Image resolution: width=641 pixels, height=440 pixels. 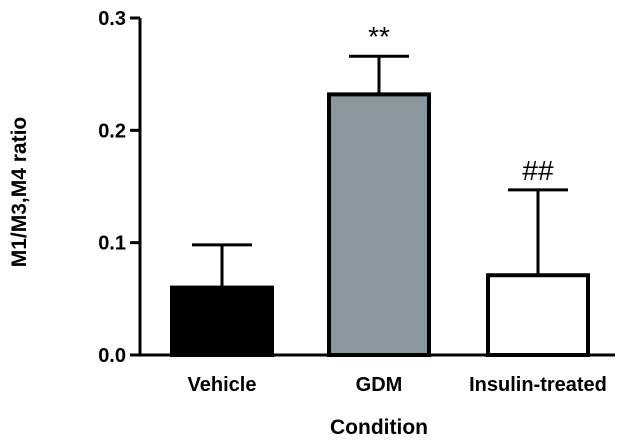 I want to click on bar-gdm, so click(x=379, y=225).